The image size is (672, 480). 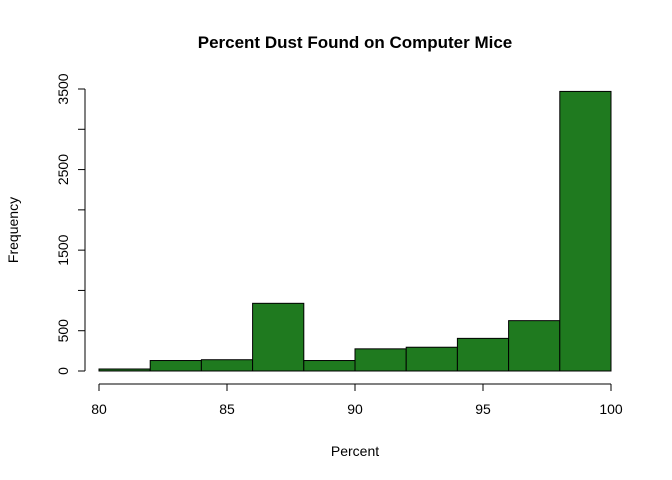 What do you see at coordinates (63, 331) in the screenshot?
I see `y-tick-label: 500` at bounding box center [63, 331].